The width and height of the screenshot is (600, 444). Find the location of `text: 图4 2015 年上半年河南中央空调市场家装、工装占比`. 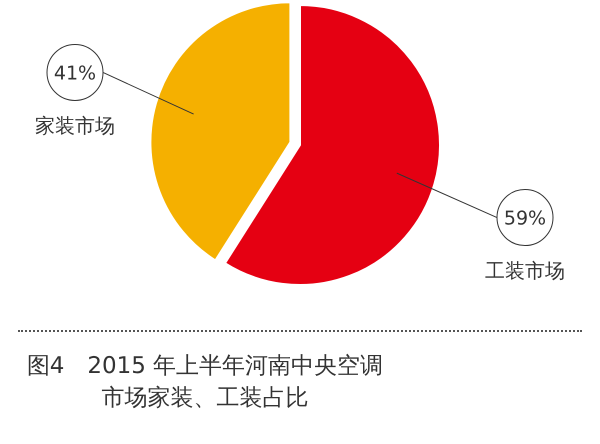

text: 图4 2015 年上半年河南中央空调市场家装、工装占比 is located at coordinates (205, 382).